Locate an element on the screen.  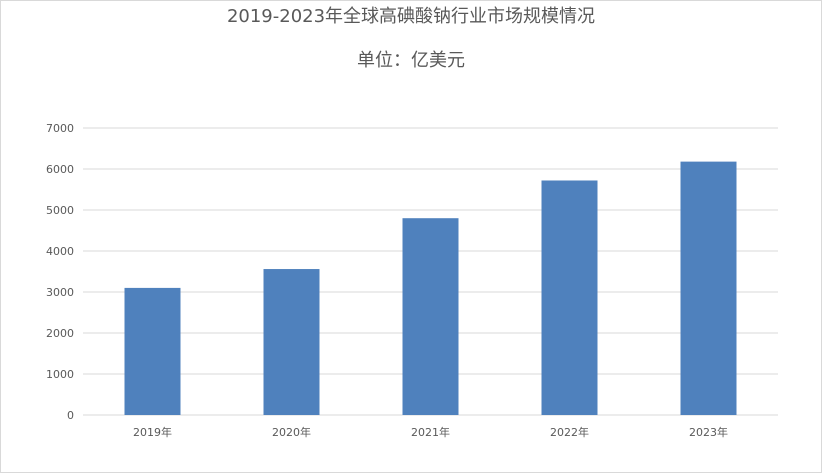
y-tick-label: 5000 is located at coordinates (60, 210).